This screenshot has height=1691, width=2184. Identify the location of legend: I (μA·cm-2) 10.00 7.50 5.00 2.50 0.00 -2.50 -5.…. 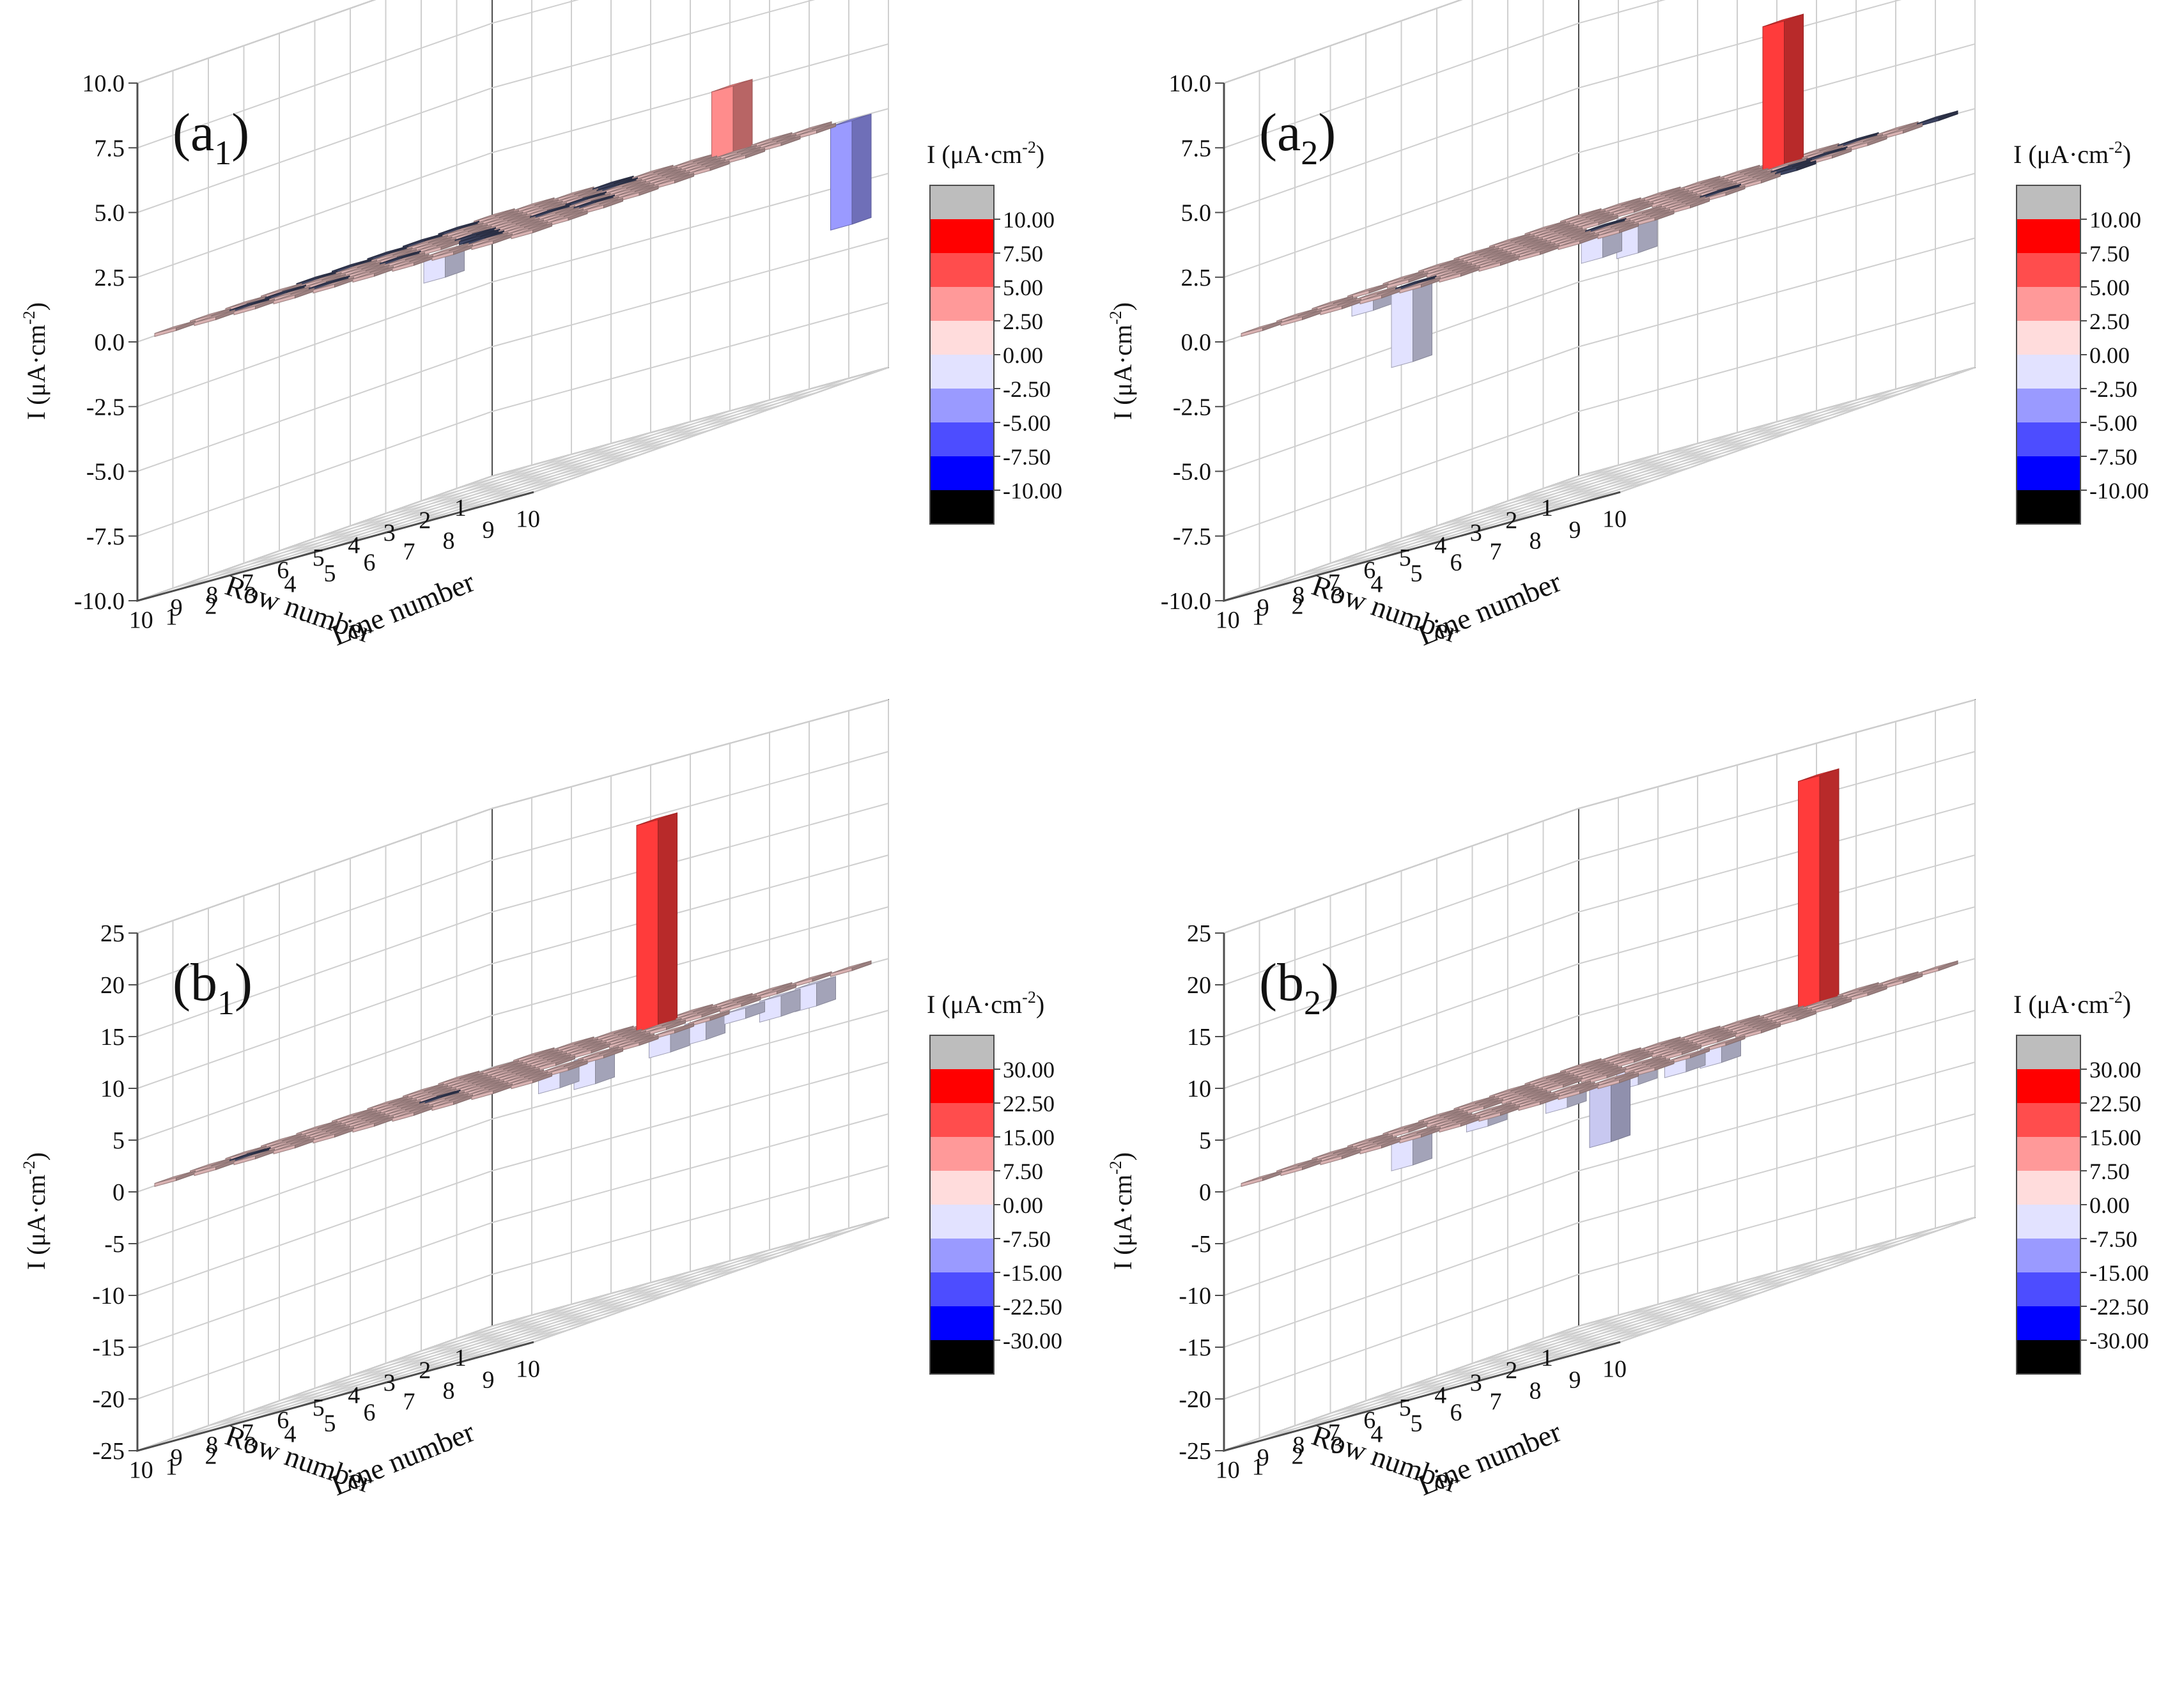
(2081, 331).